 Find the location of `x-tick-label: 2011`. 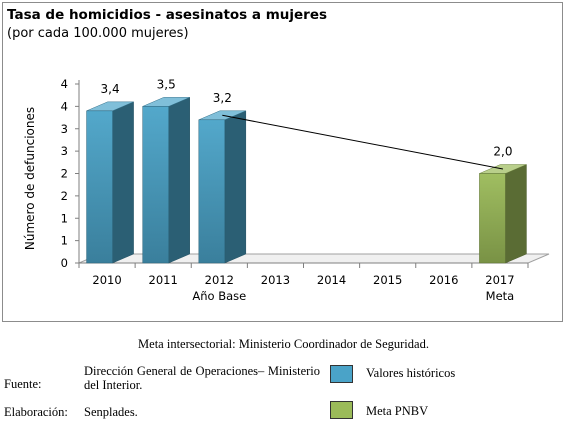

x-tick-label: 2011 is located at coordinates (163, 280).